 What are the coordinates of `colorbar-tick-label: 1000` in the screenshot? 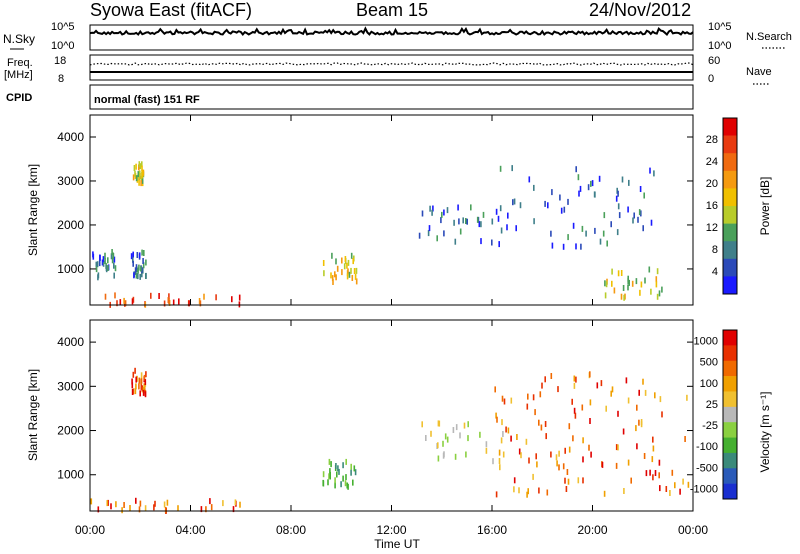 It's located at (706, 342).